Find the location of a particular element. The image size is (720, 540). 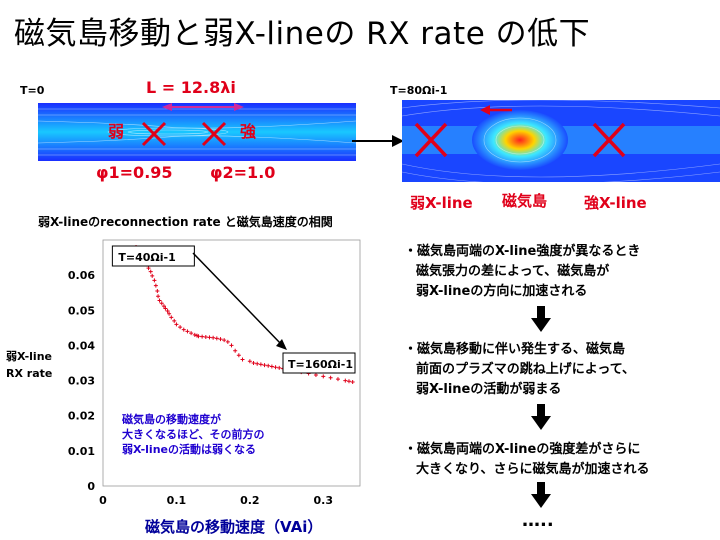

y-tick-label: 0.05 is located at coordinates (81, 310).